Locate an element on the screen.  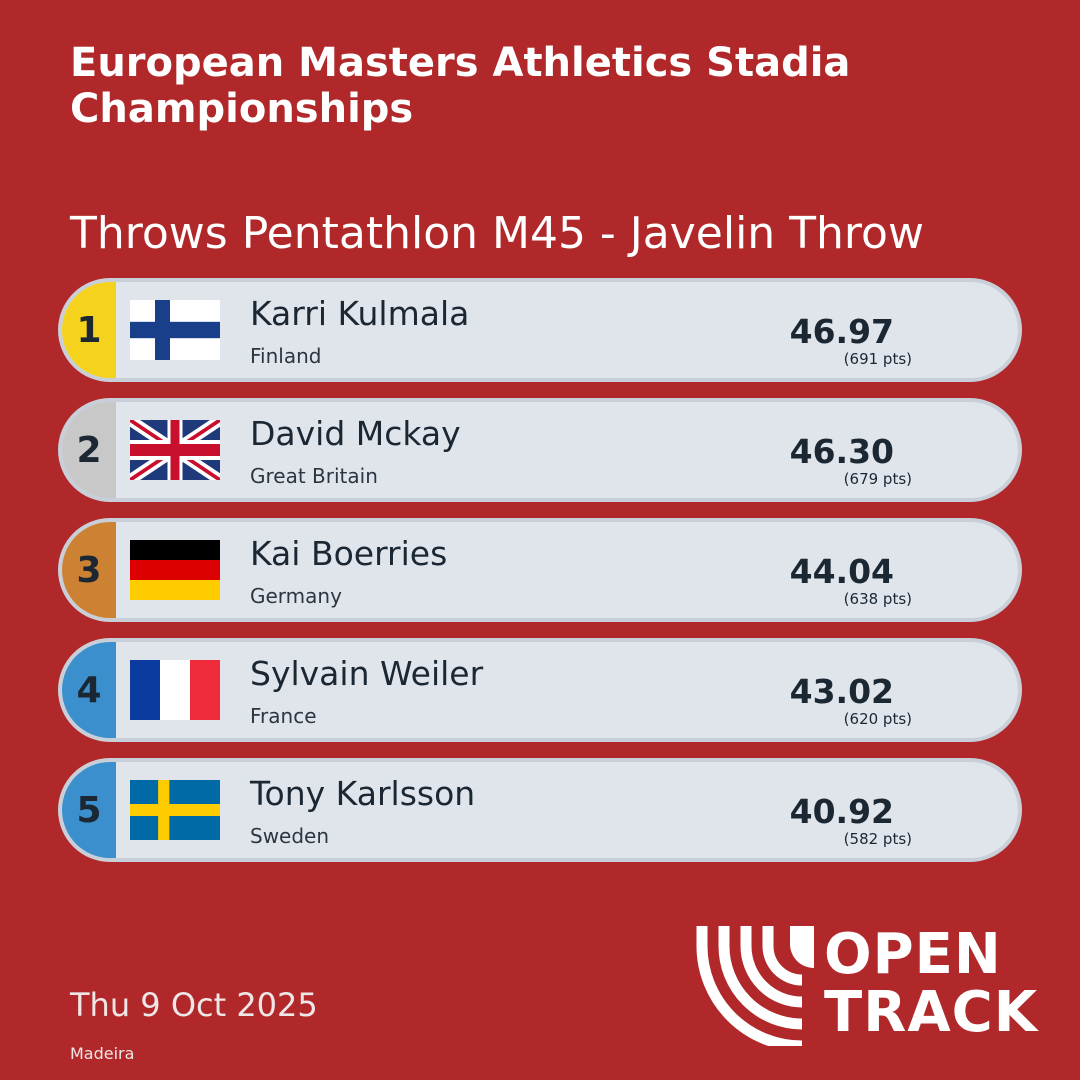
athlete-country: Sweden is located at coordinates (290, 836).